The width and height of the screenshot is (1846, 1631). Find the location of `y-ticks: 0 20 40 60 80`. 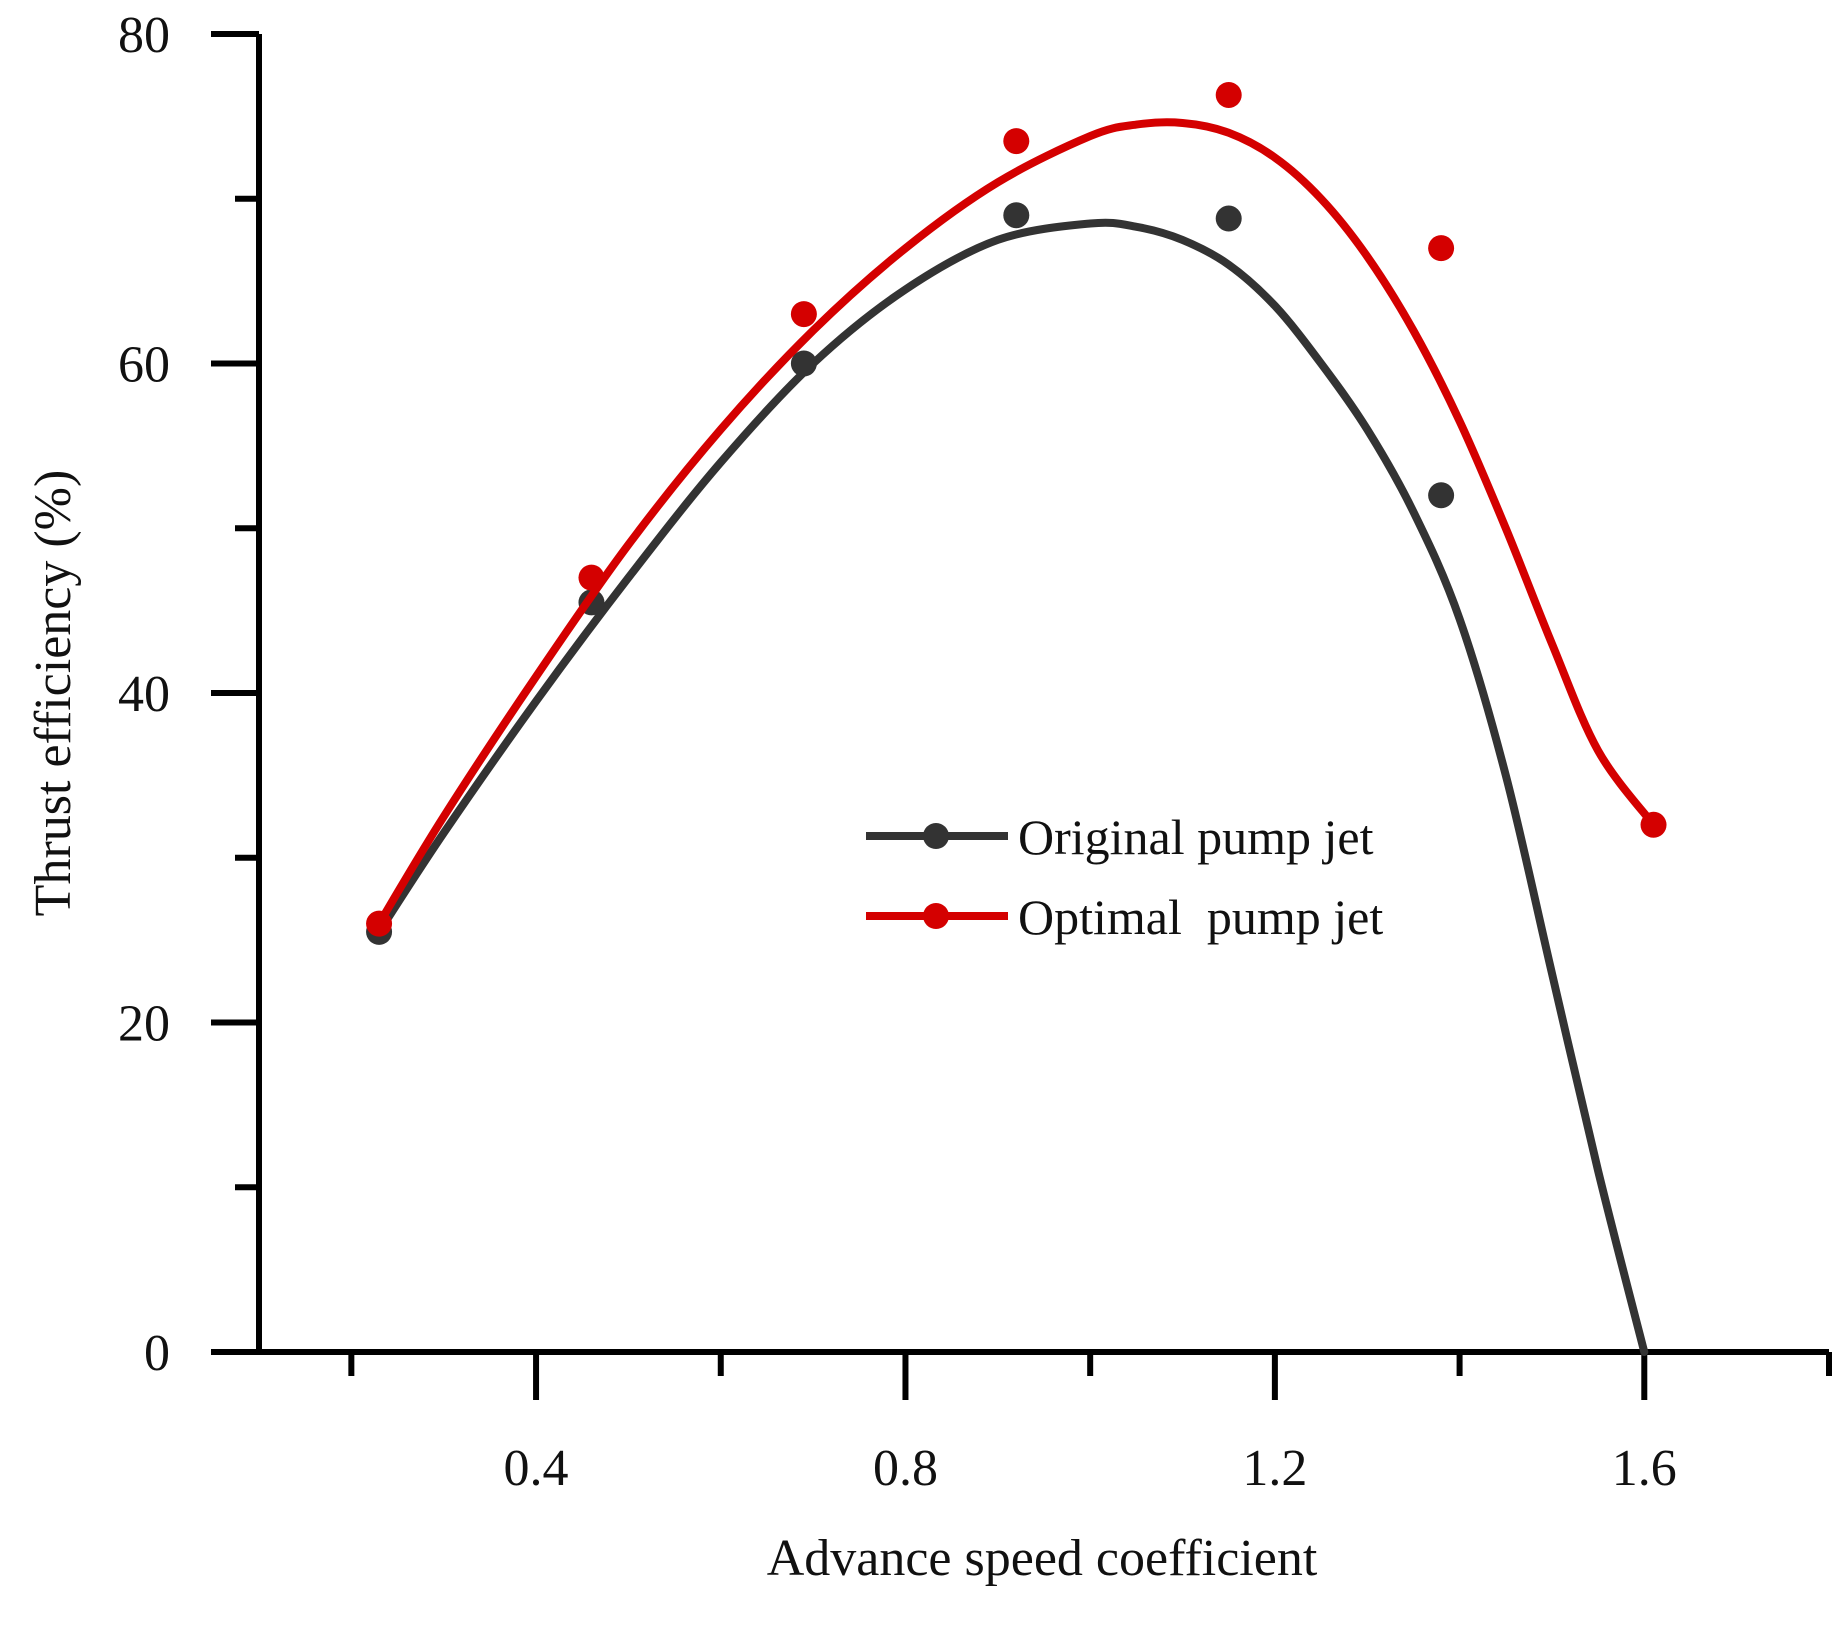

y-ticks: 0 20 40 60 80 is located at coordinates (188, 694).